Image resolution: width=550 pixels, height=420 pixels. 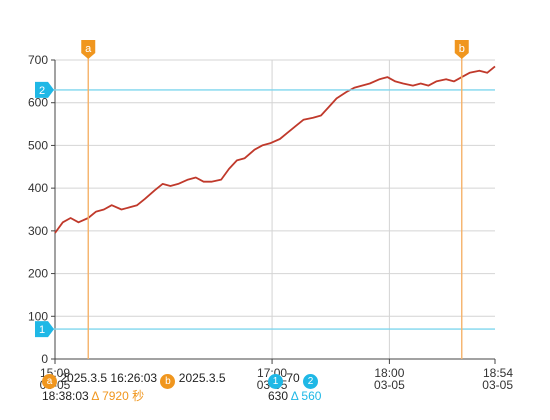 I want to click on time-b-clock: 18:38:03, so click(x=65, y=396).